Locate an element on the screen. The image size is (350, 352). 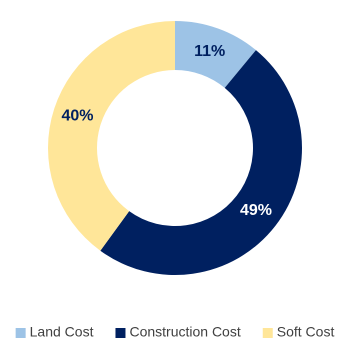
data-label: 40% is located at coordinates (78, 116).